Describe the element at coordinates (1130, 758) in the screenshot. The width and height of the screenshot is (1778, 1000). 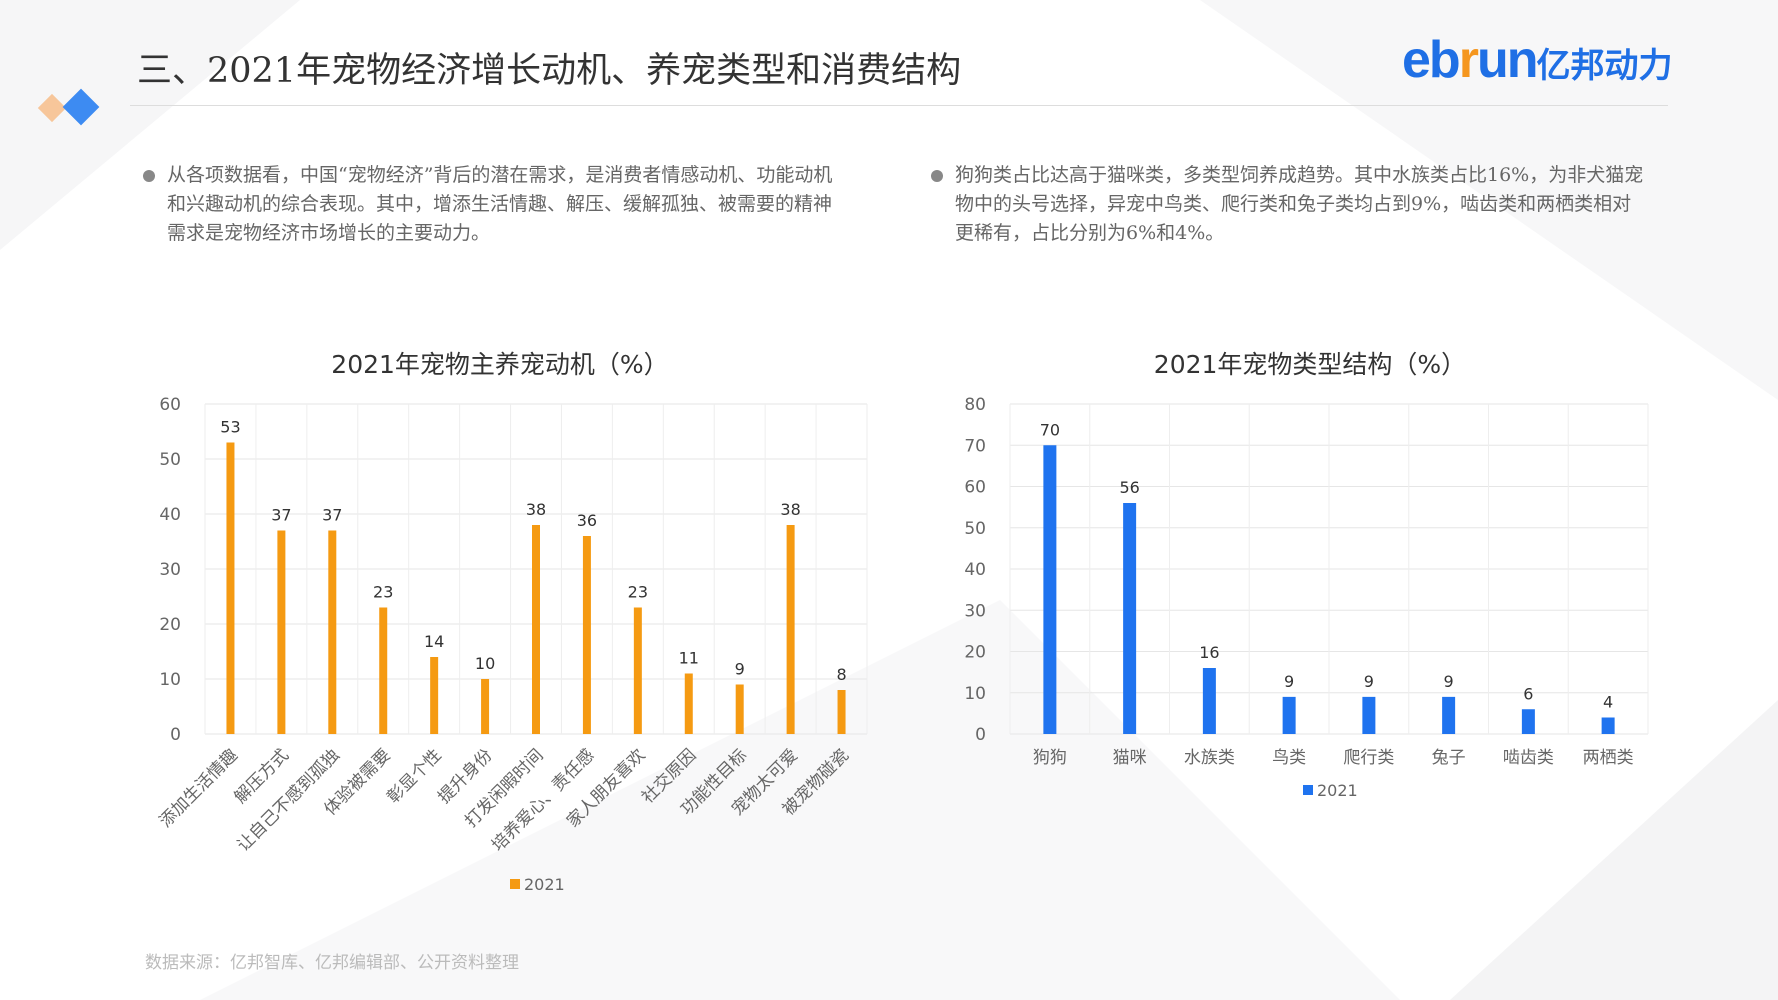
I see `x-tick-label: 猫咪` at that location.